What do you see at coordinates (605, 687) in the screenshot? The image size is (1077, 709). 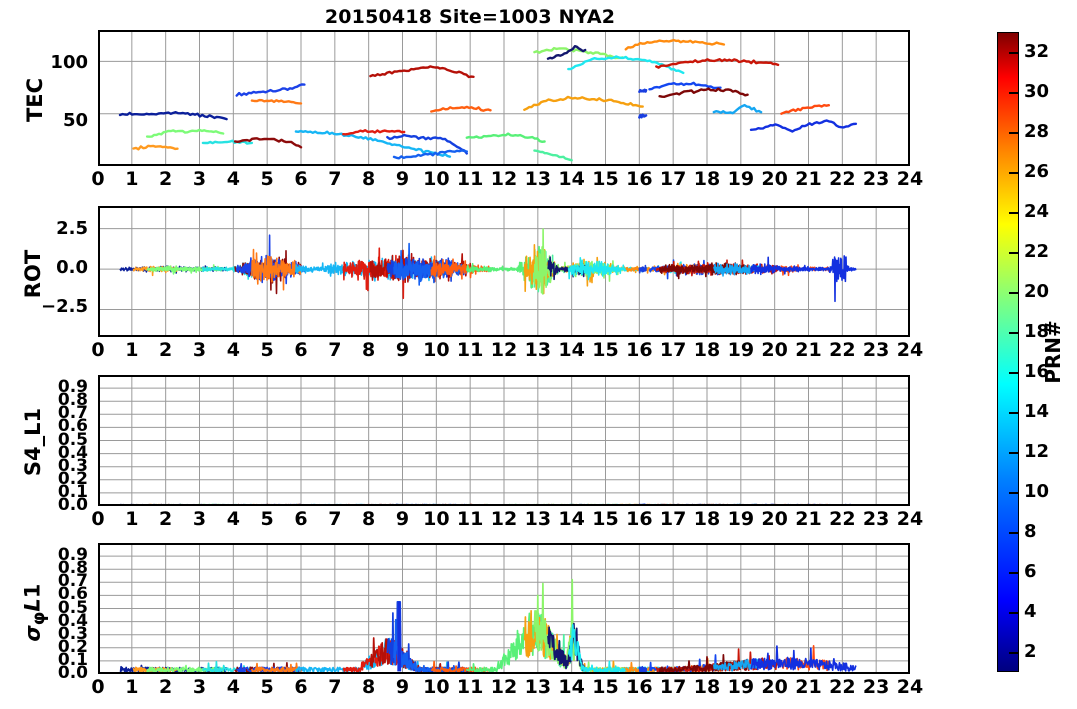 I see `xtick-15: 15` at bounding box center [605, 687].